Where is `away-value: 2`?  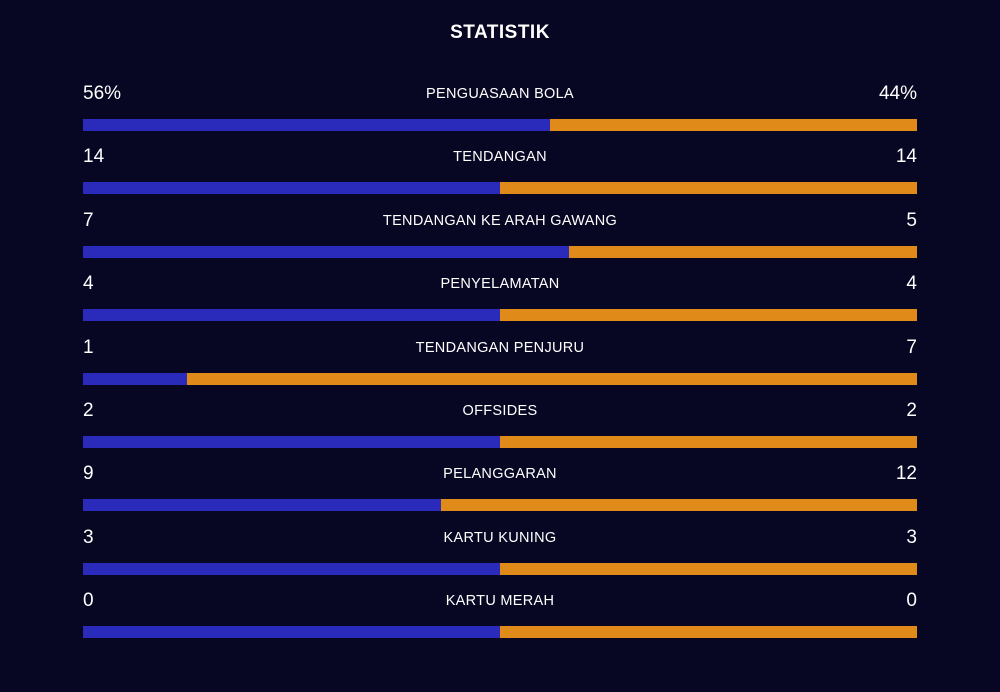
away-value: 2 is located at coordinates (911, 410).